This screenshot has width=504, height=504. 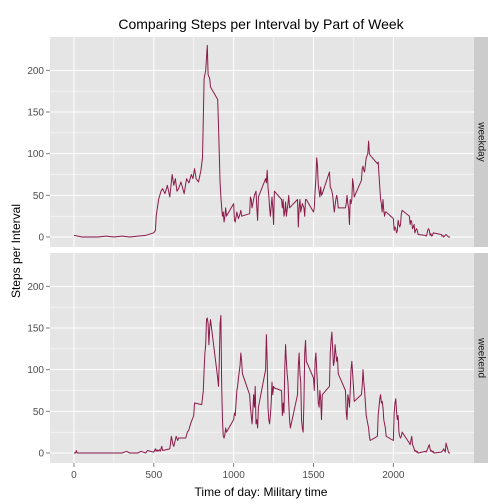 I want to click on facet-label-weekend: weekend, so click(x=480, y=357).